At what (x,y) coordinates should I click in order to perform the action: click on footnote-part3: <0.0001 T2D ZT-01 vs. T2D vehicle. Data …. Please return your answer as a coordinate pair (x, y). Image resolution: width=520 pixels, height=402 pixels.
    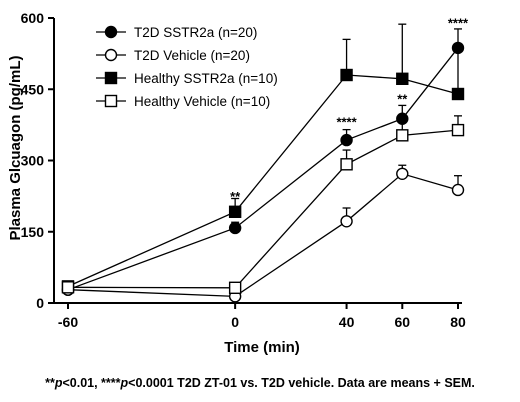
    Looking at the image, I should click on (301, 383).